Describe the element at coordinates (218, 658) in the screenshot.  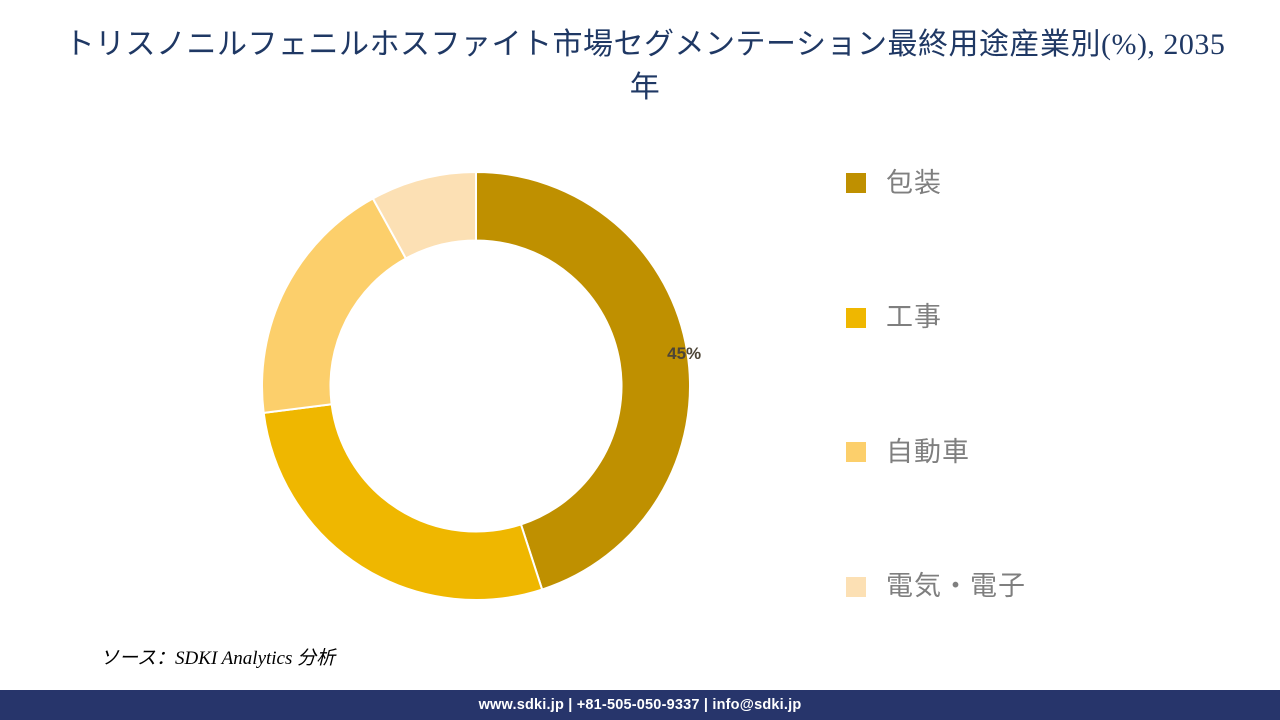
I see `source-note: ソース：SDKI Analytics 分析` at that location.